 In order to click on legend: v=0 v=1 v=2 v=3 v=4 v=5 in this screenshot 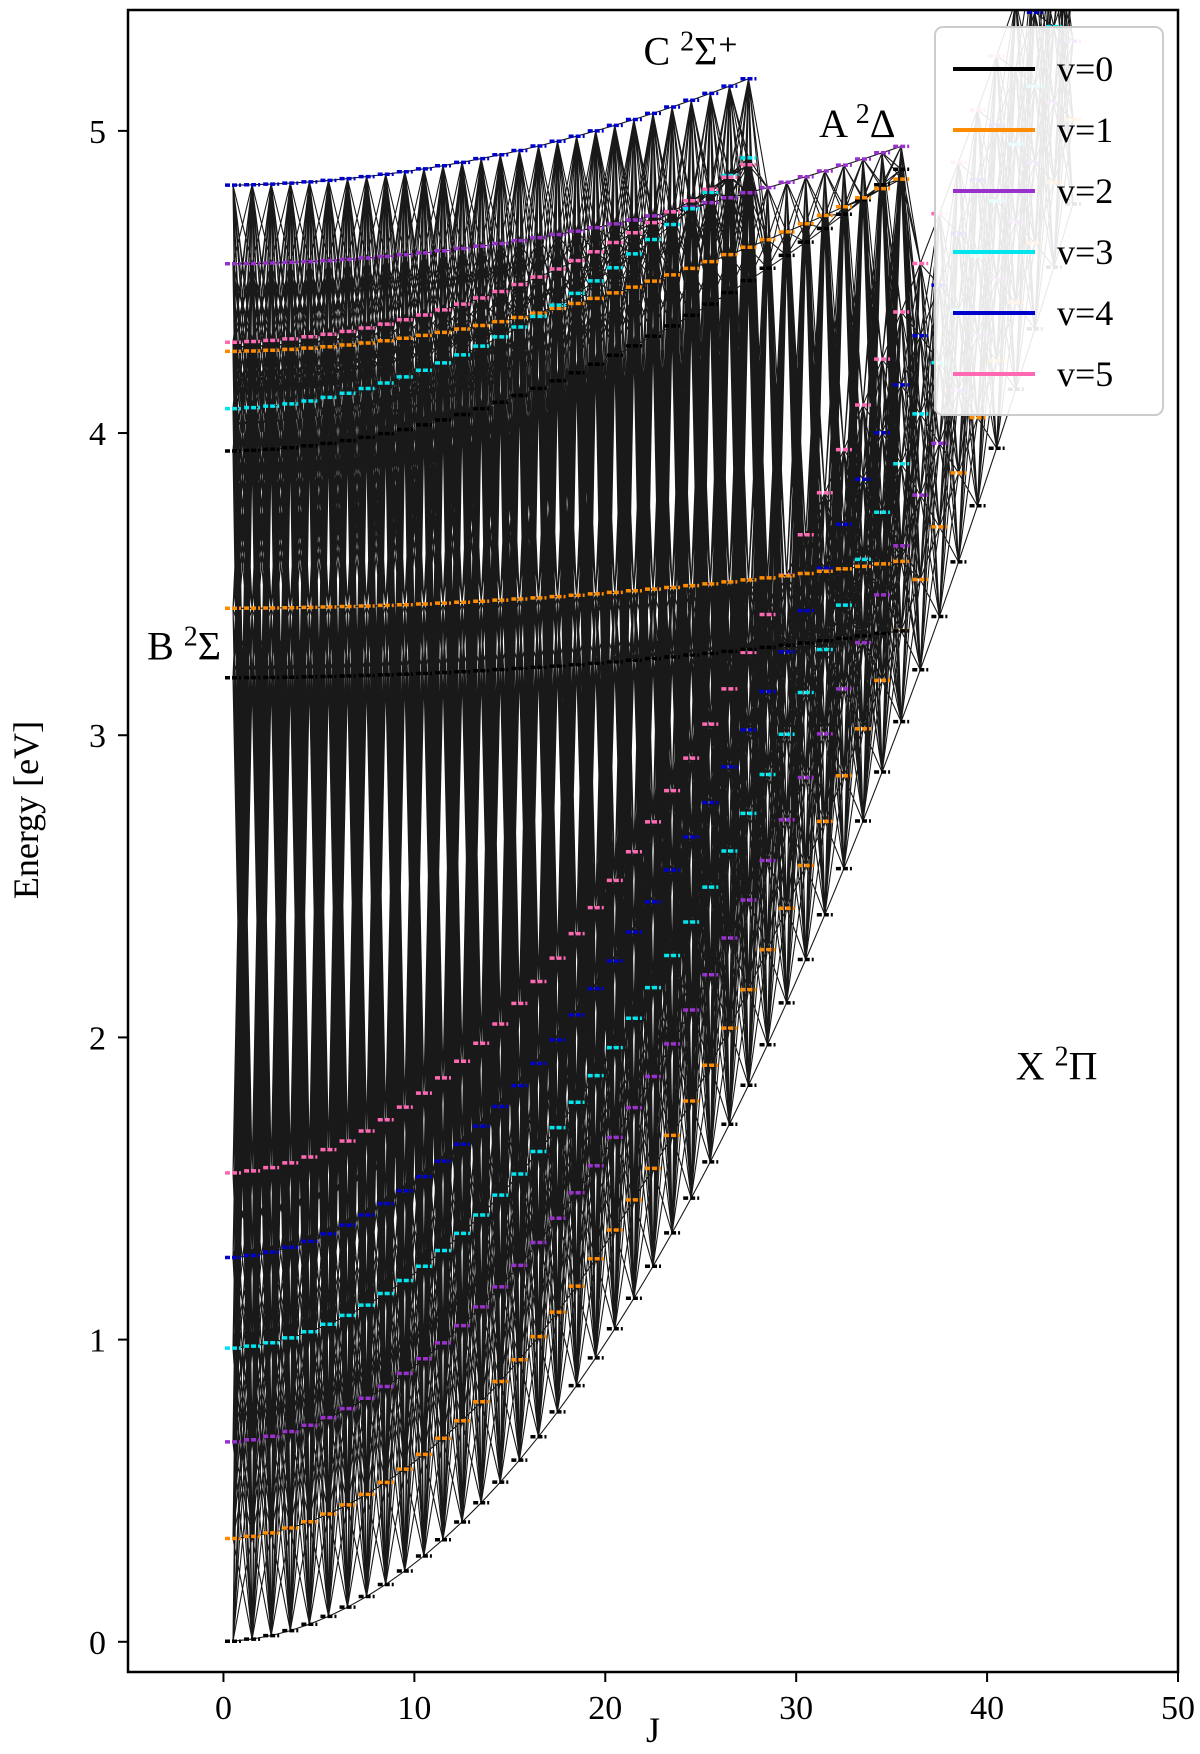, I will do `click(1049, 221)`.